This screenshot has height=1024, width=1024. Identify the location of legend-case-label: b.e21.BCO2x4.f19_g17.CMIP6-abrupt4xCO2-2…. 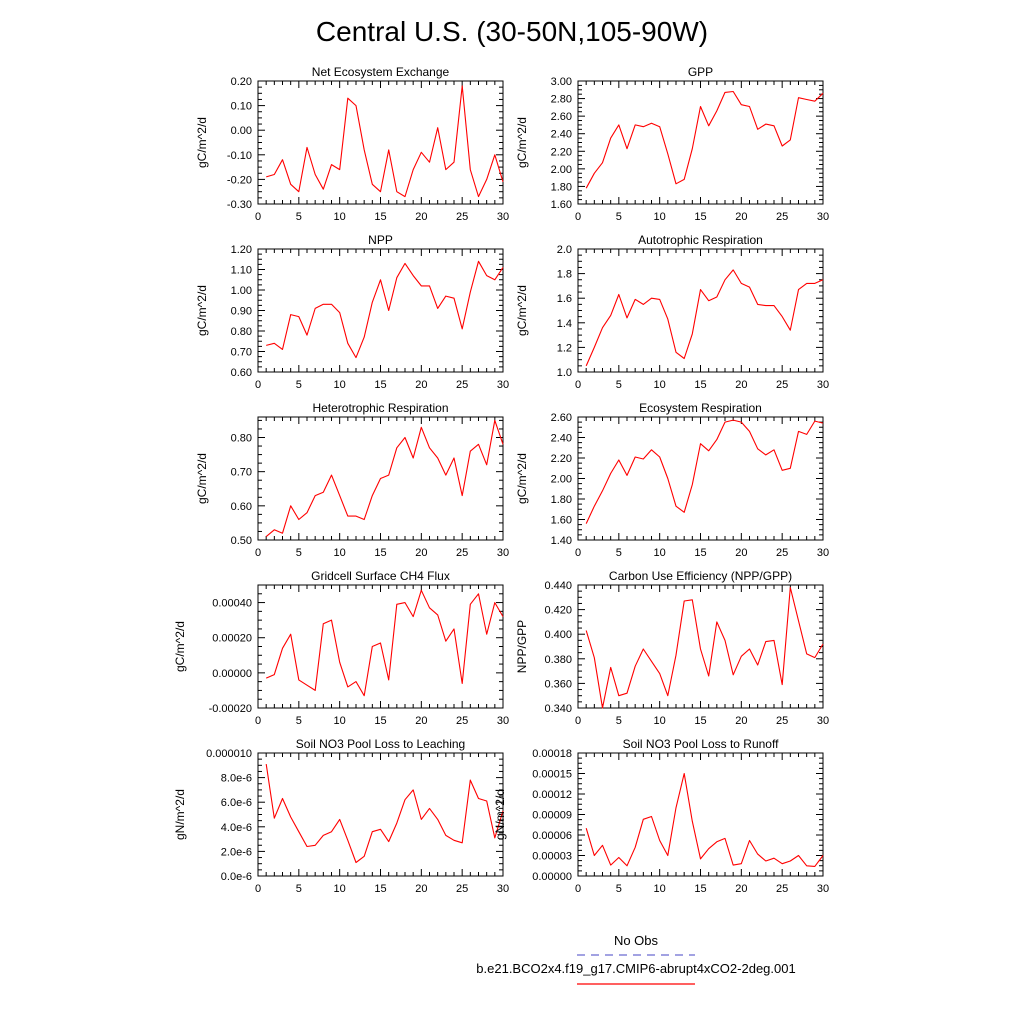
(635, 968).